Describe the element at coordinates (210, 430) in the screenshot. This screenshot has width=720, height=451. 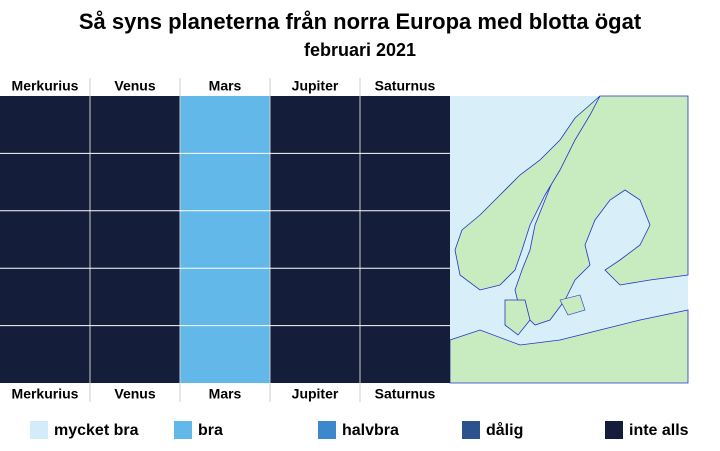
I see `legend-label: bra` at that location.